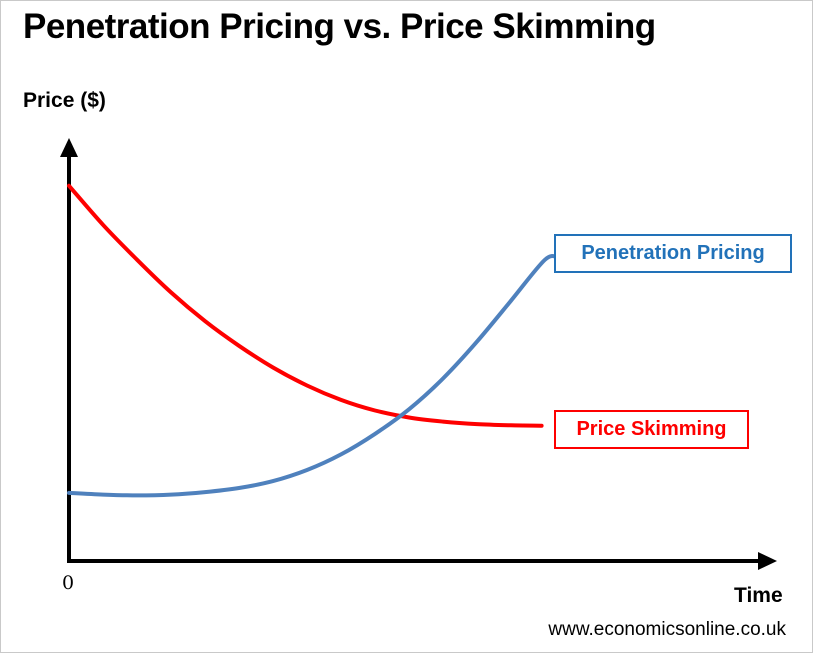  Describe the element at coordinates (68, 583) in the screenshot. I see `origin-label: 0` at that location.